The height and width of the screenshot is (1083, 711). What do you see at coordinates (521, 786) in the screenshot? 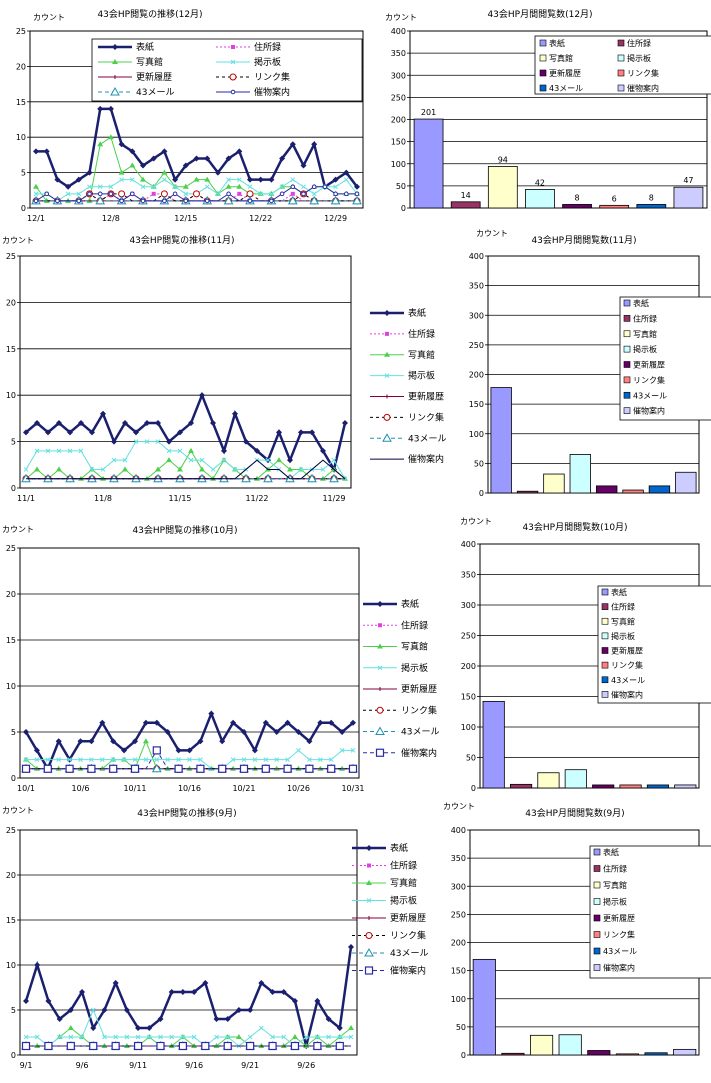
I see `bar-住所録` at bounding box center [521, 786].